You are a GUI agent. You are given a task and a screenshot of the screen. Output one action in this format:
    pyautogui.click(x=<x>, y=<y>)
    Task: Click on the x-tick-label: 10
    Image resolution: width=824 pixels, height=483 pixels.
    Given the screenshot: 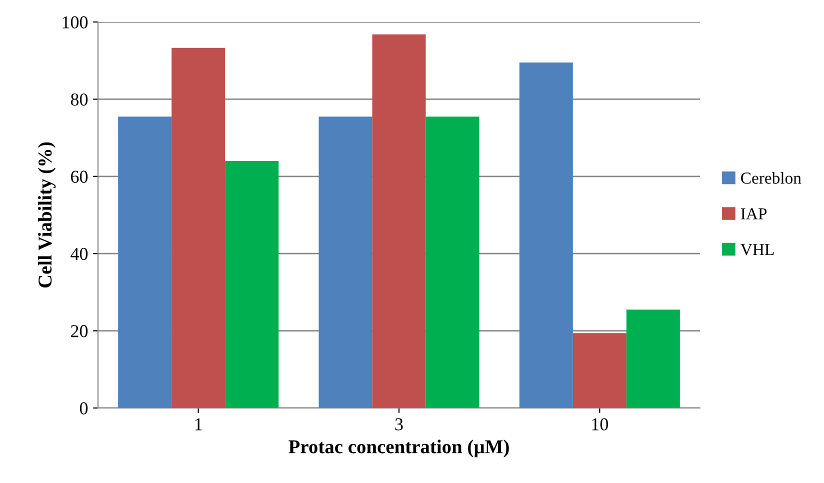 What is the action you would take?
    pyautogui.click(x=600, y=424)
    